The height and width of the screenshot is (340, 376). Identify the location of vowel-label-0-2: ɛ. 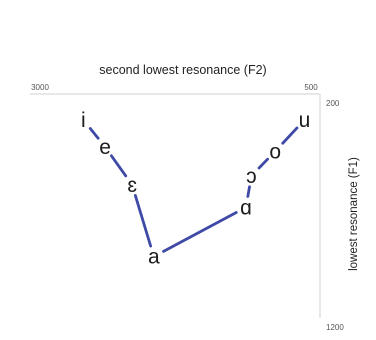
(132, 185).